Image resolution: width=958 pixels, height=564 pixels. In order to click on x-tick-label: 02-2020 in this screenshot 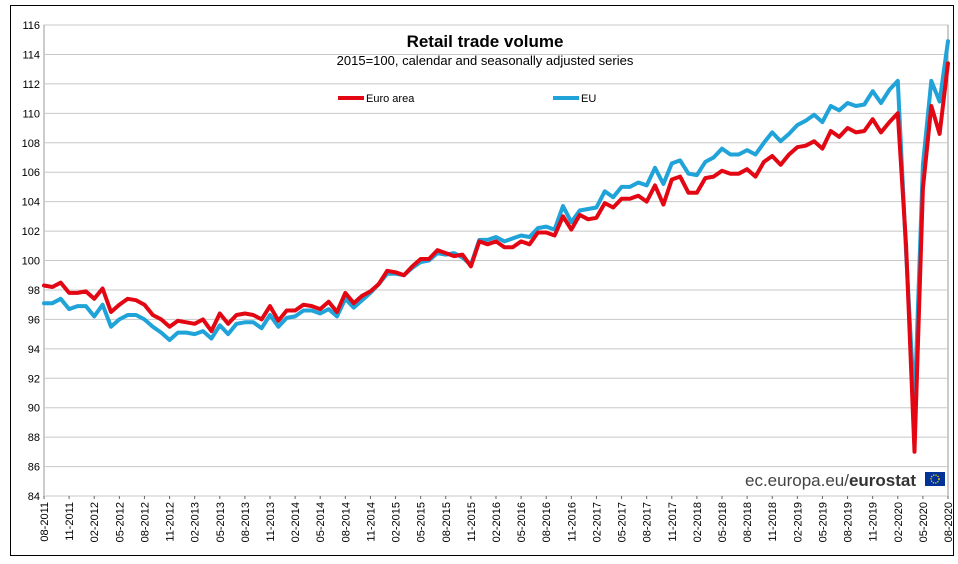, I will do `click(899, 522)`.